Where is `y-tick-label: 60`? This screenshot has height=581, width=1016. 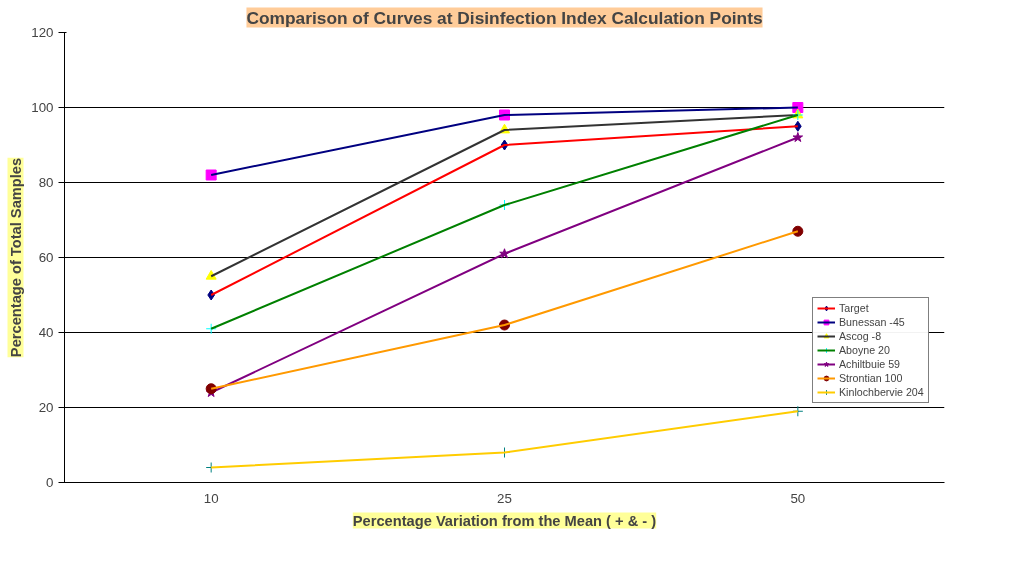 y-tick-label: 60 is located at coordinates (46, 257).